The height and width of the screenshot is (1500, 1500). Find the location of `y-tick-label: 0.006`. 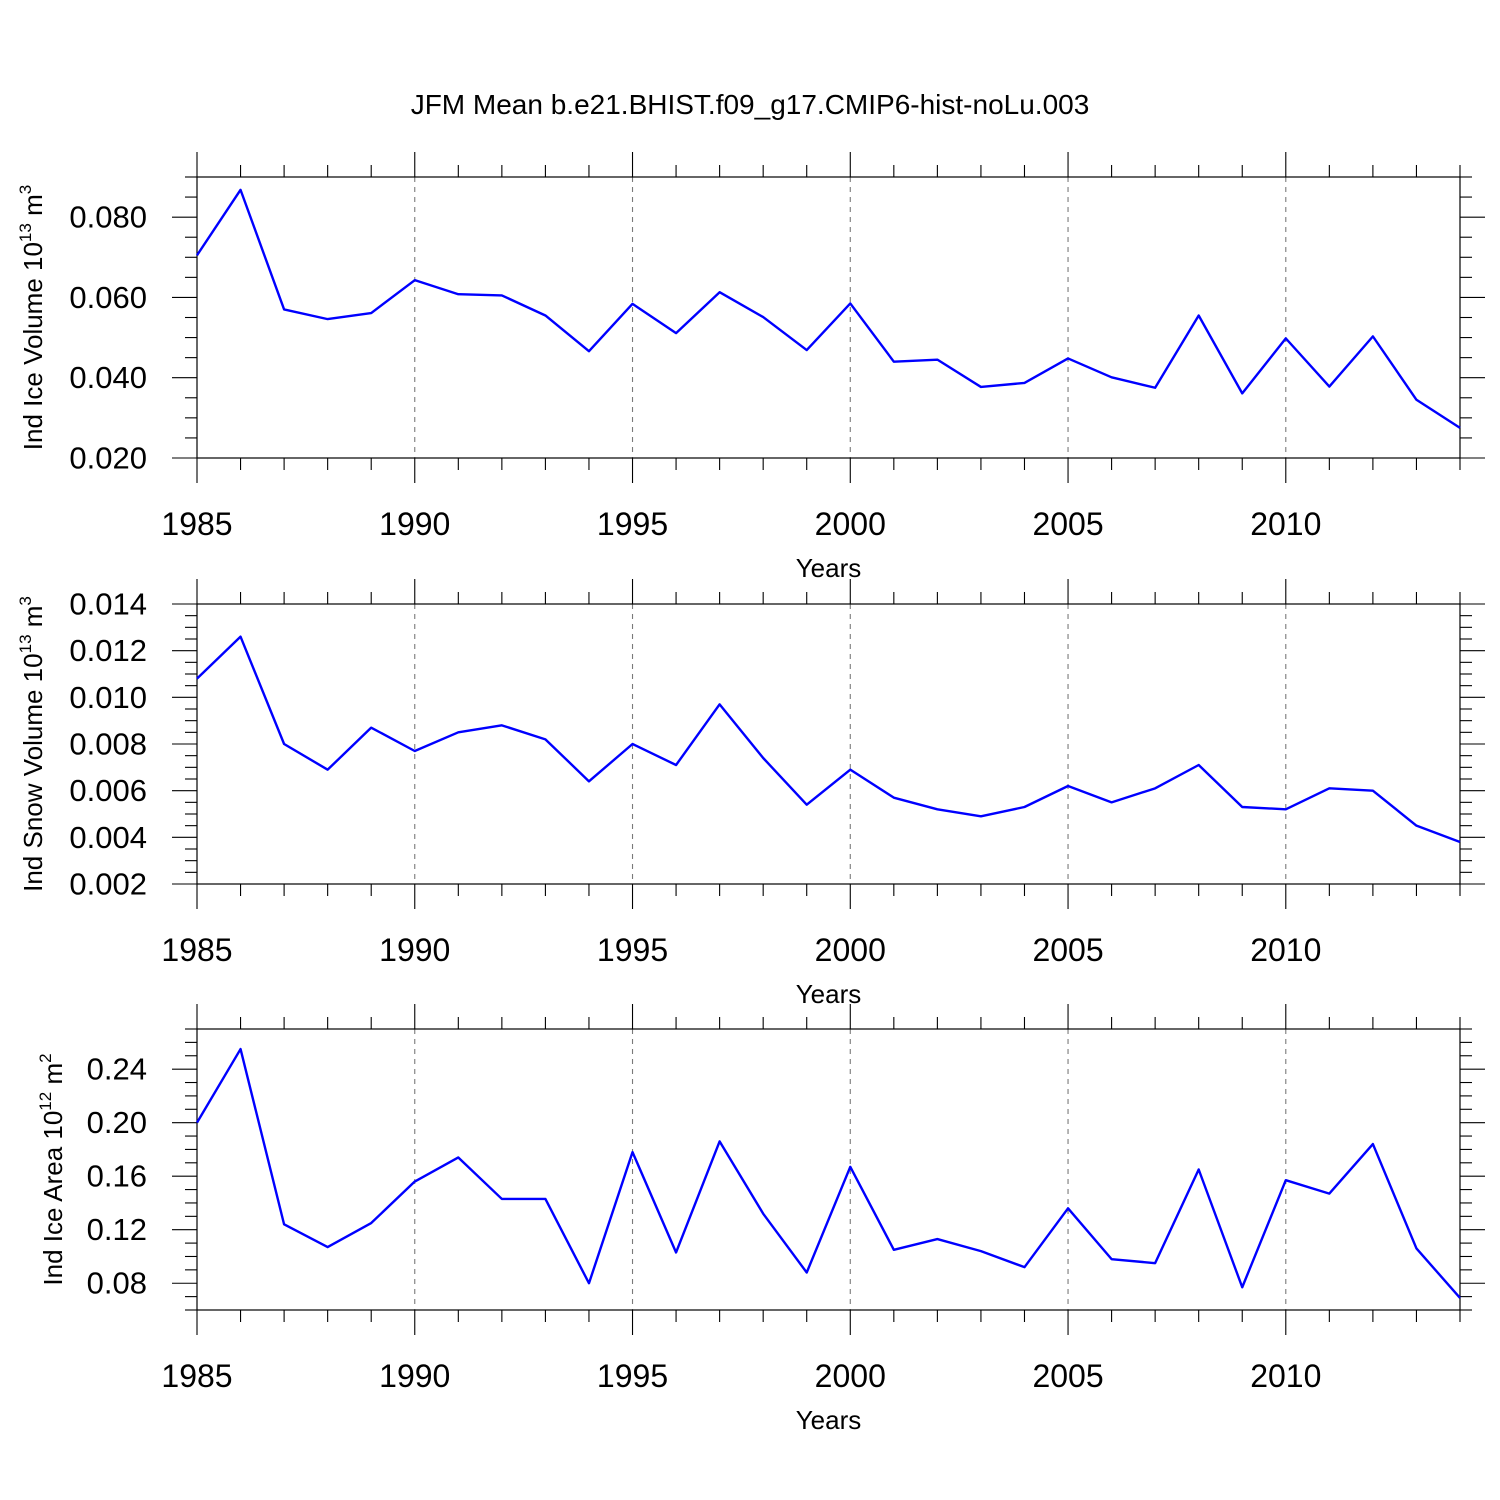

y-tick-label: 0.006 is located at coordinates (108, 790).